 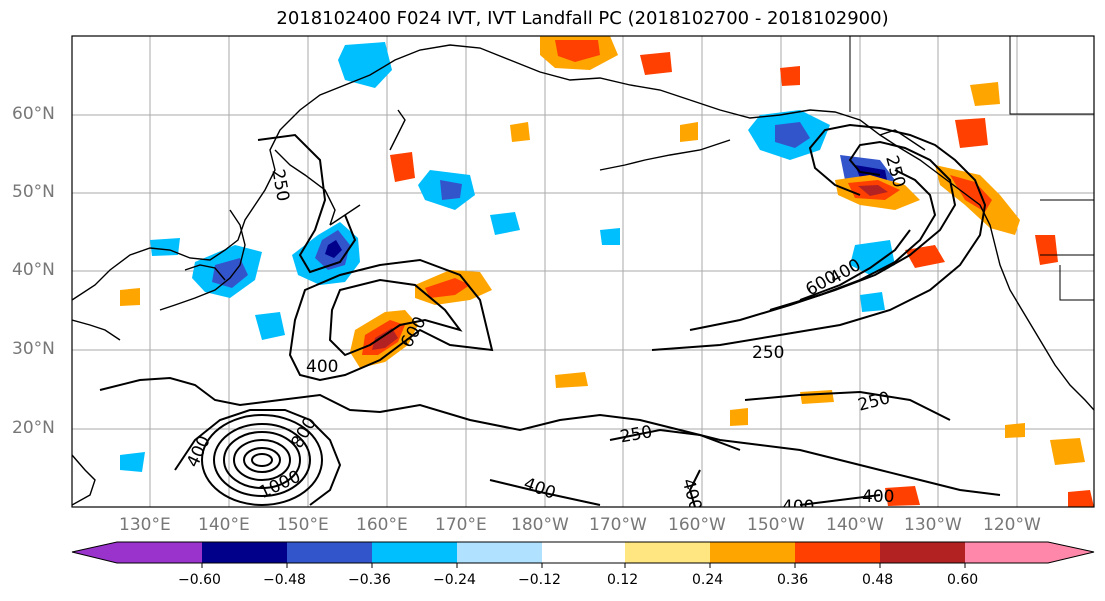 I want to click on colorbar-tick-label: 0.60, so click(x=963, y=580).